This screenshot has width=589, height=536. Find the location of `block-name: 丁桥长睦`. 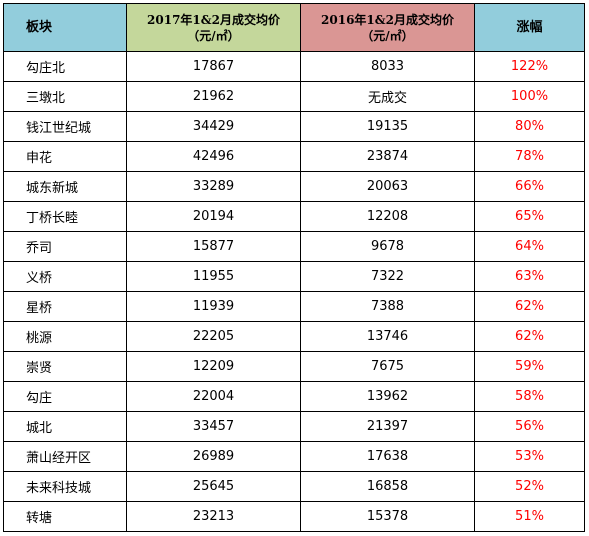

block-name: 丁桥长睦 is located at coordinates (65, 216).